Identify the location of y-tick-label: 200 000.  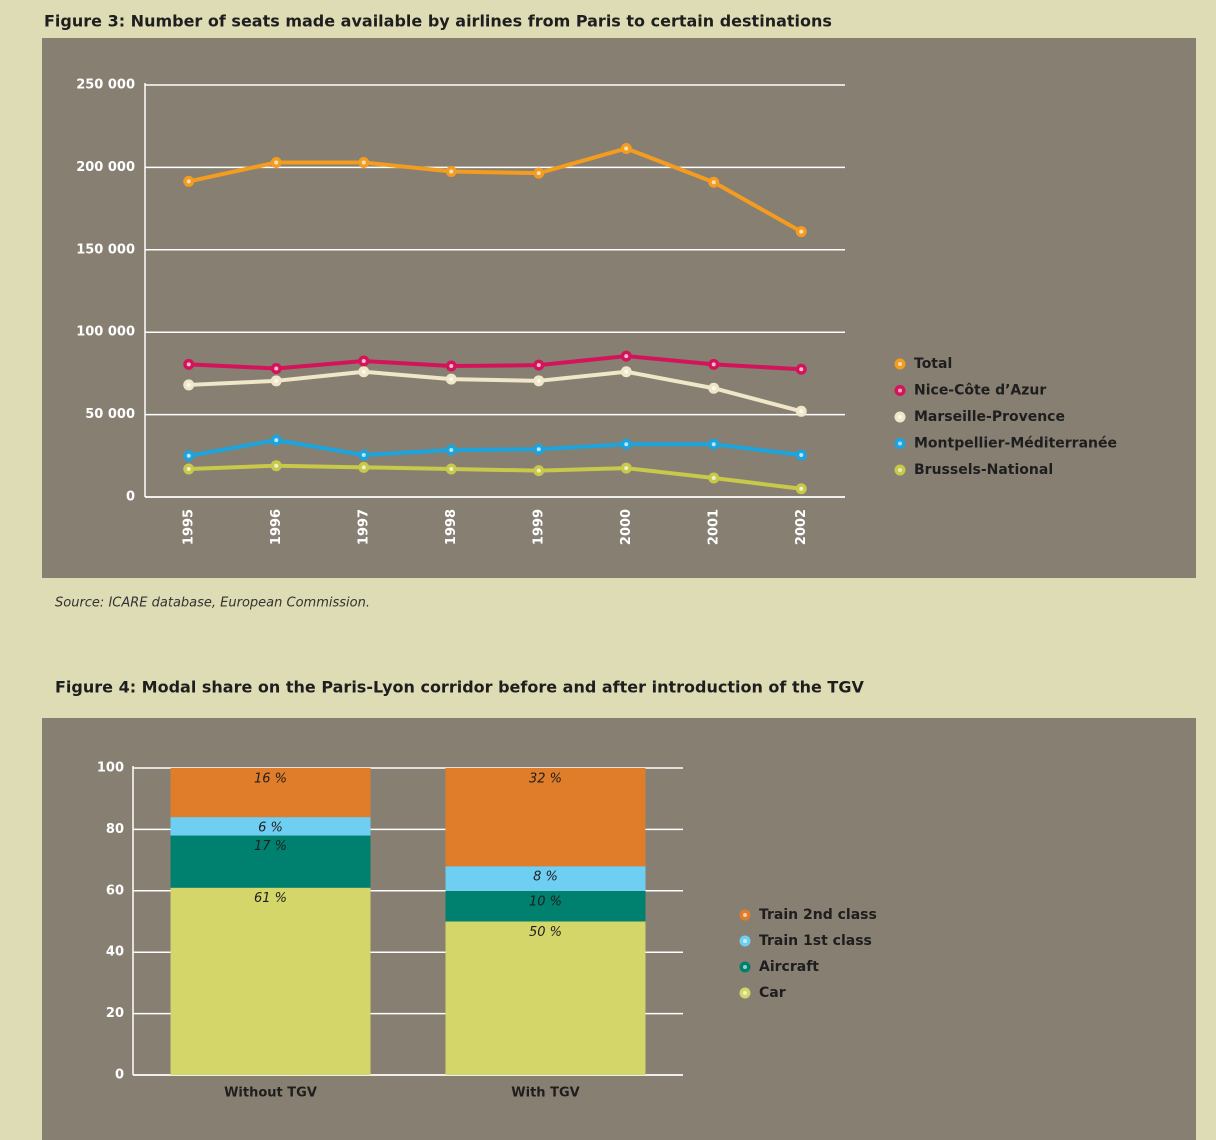
(105, 167).